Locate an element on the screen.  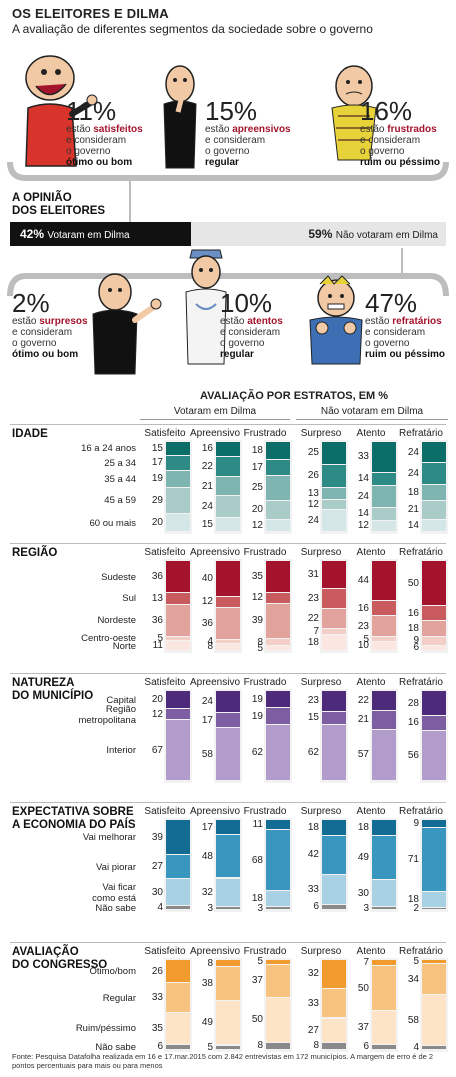
not-voted-bar: 59% Não votaram em Dilma is located at coordinates (318, 234).